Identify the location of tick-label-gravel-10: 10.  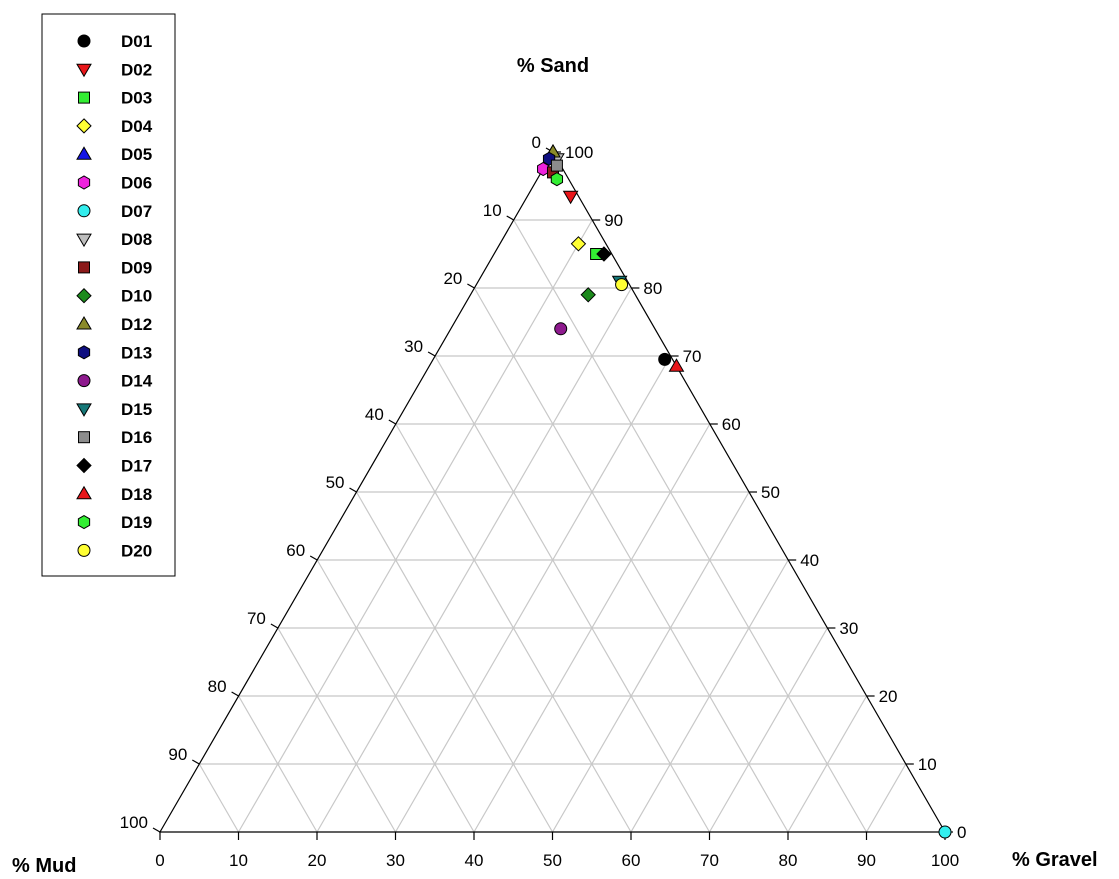
(238, 860).